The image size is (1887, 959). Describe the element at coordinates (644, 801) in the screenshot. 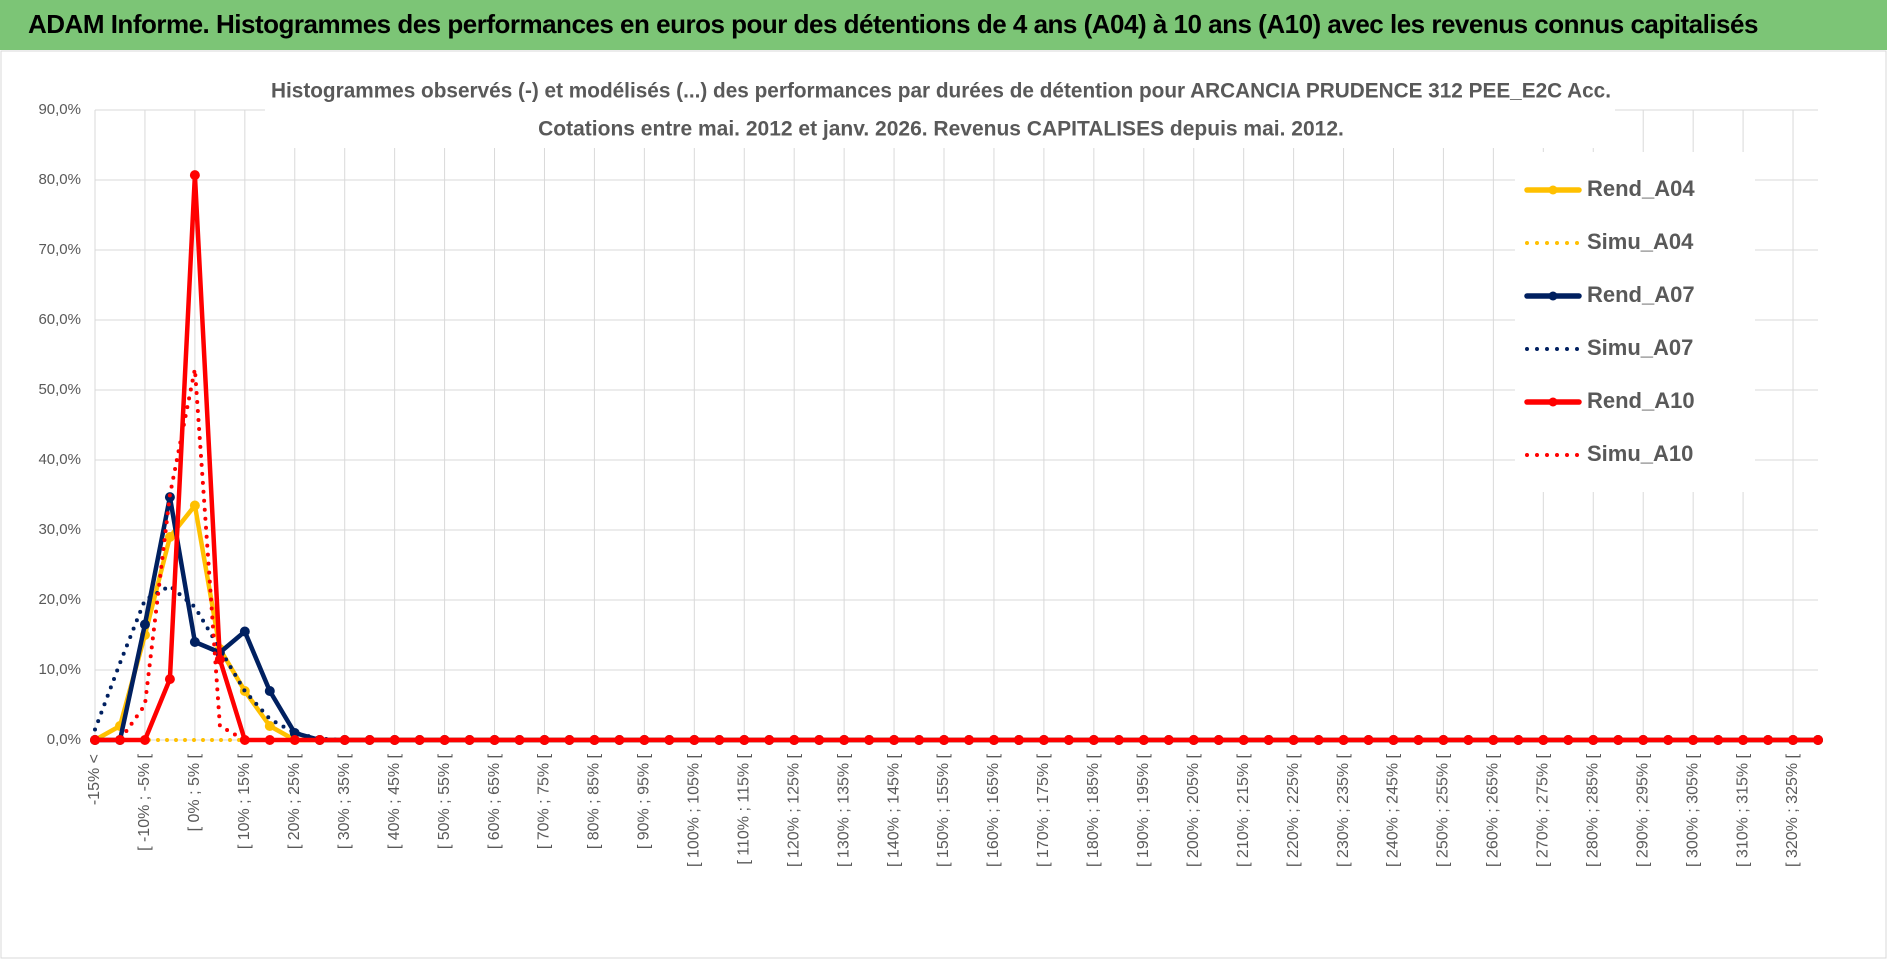

I see `x-tick-label: [ 90% ; 95% [` at that location.